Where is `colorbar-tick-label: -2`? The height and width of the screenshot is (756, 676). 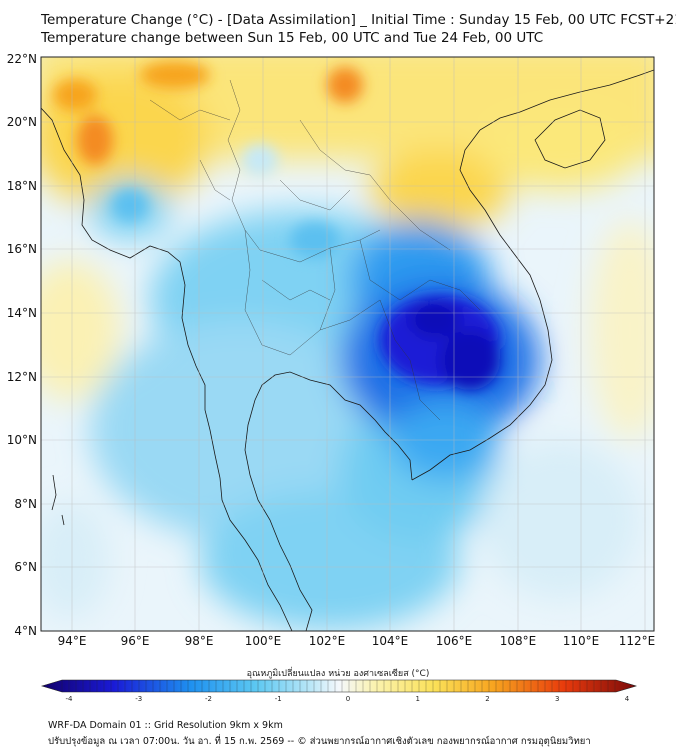 colorbar-tick-label: -2 is located at coordinates (208, 699).